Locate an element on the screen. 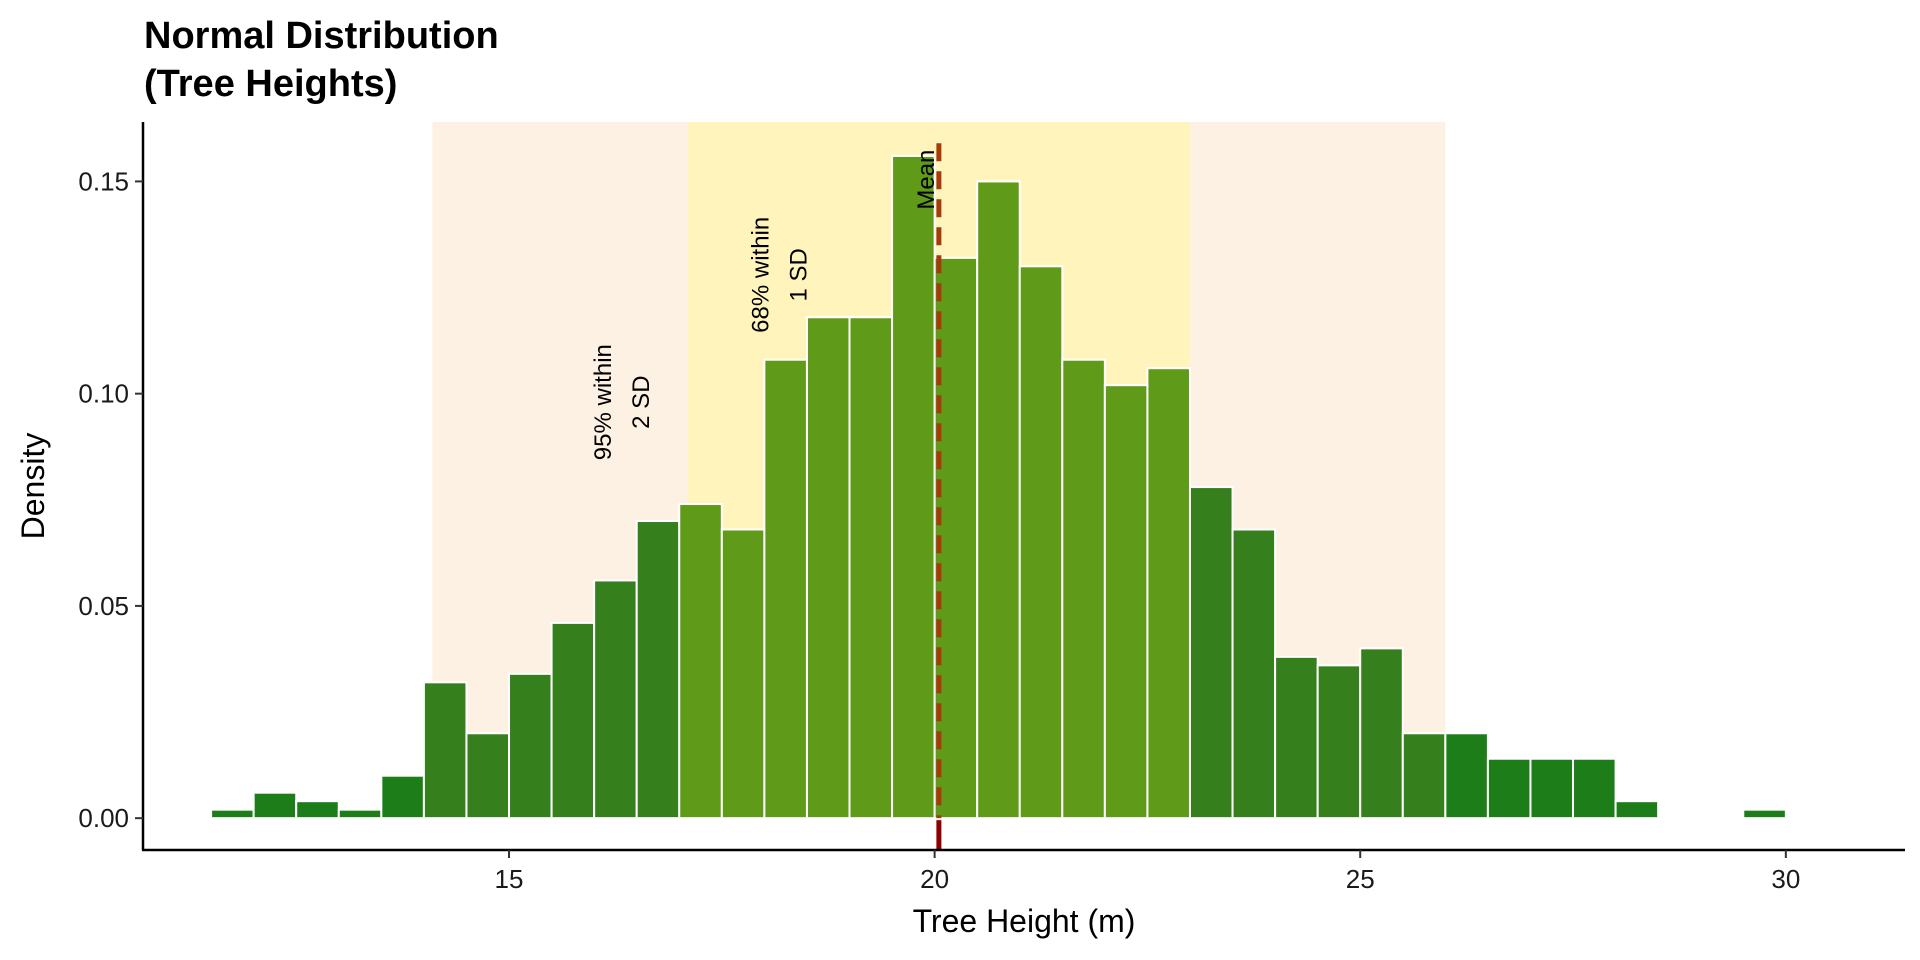 Image resolution: width=1920 pixels, height=960 pixels. sd-band-label-1: 95% within 2 SD is located at coordinates (622, 402).